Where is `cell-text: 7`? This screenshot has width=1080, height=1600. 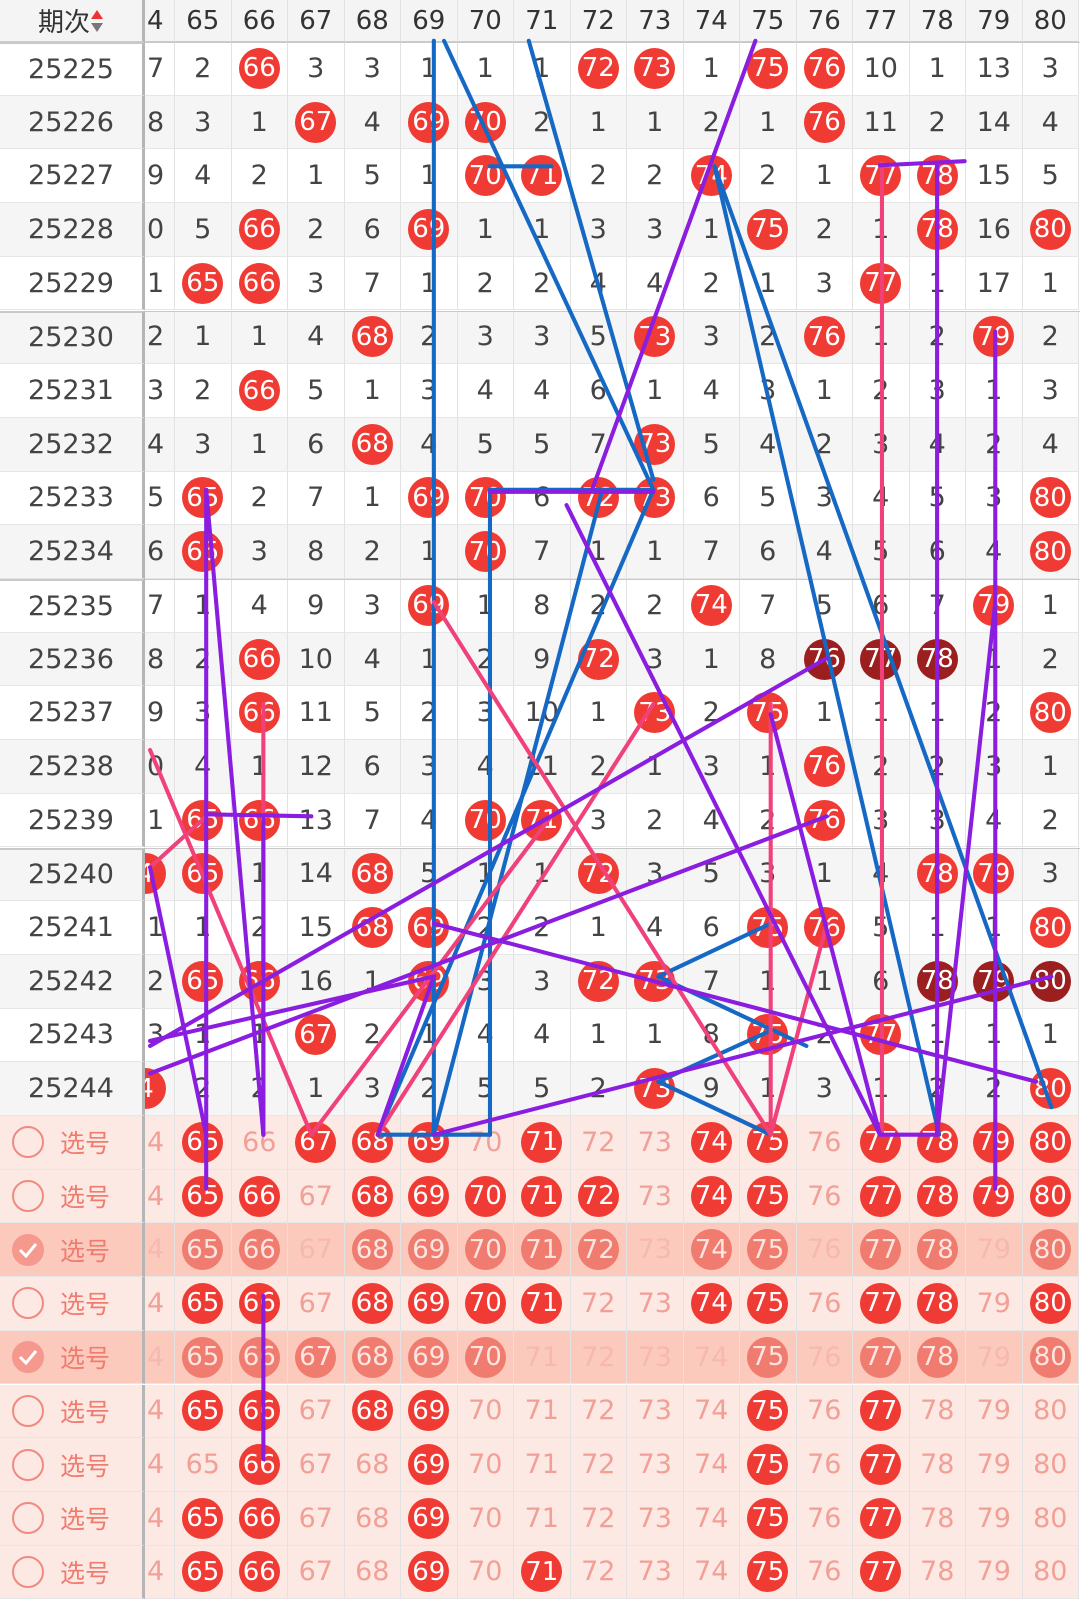 cell-text: 7 is located at coordinates (372, 820).